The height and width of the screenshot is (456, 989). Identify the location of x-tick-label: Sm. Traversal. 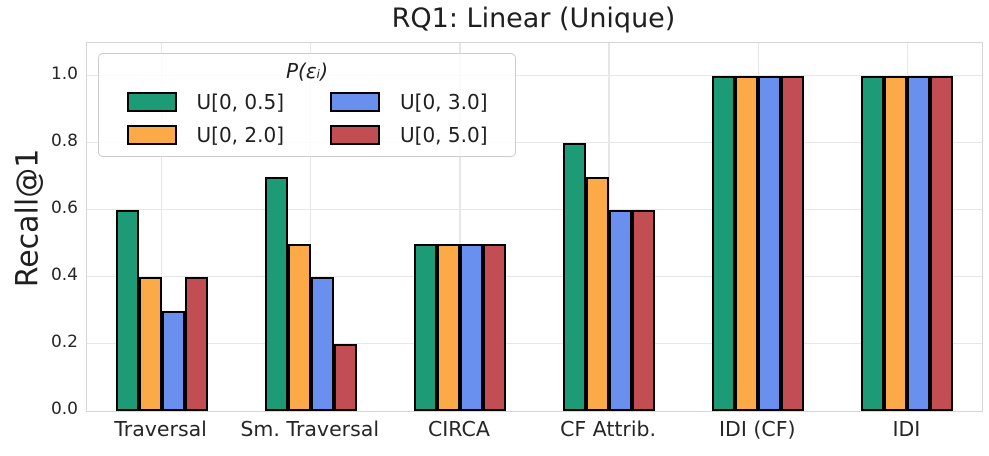
(310, 429).